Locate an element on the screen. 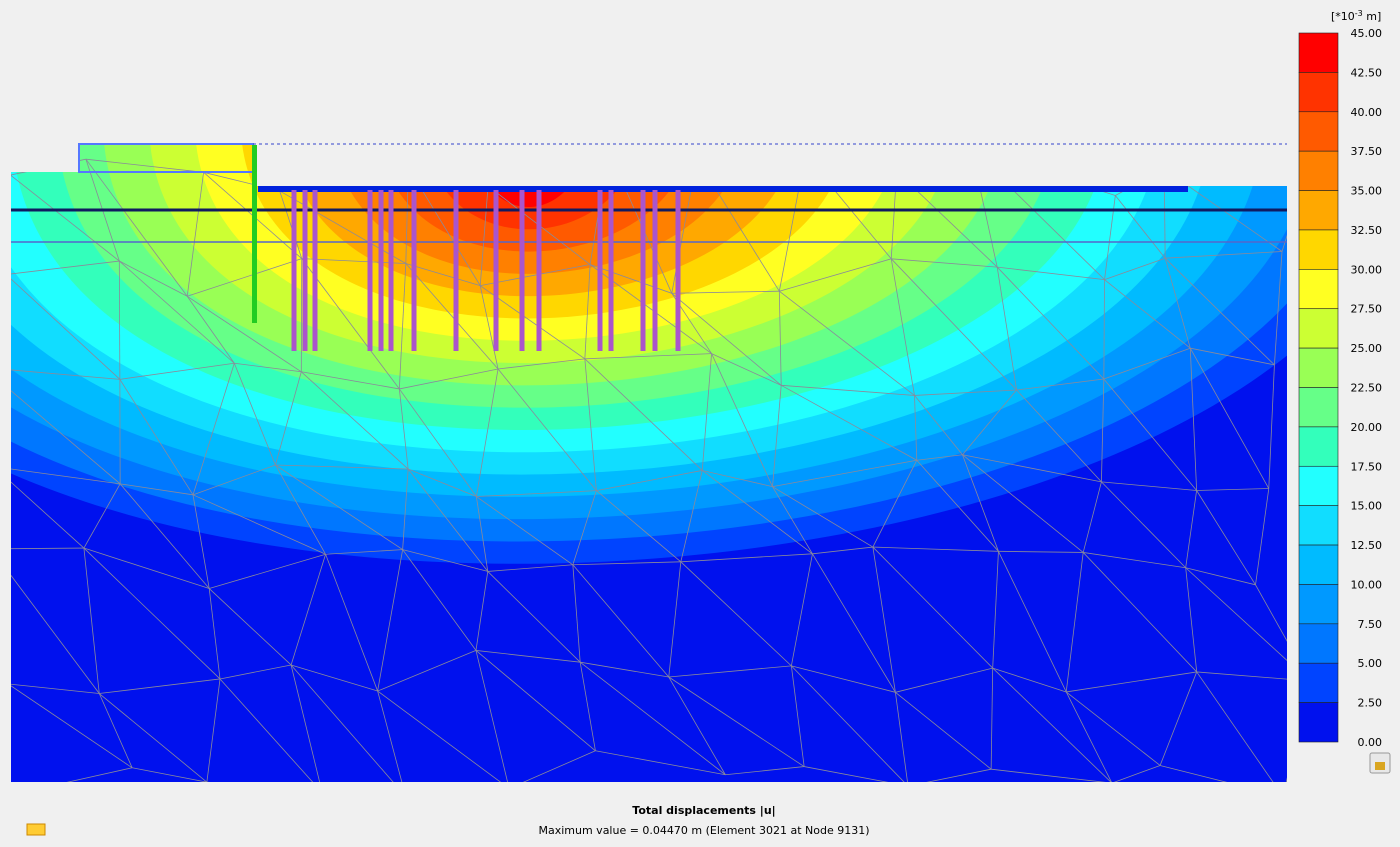  legend-tick-label: 7.50 is located at coordinates (1370, 624).